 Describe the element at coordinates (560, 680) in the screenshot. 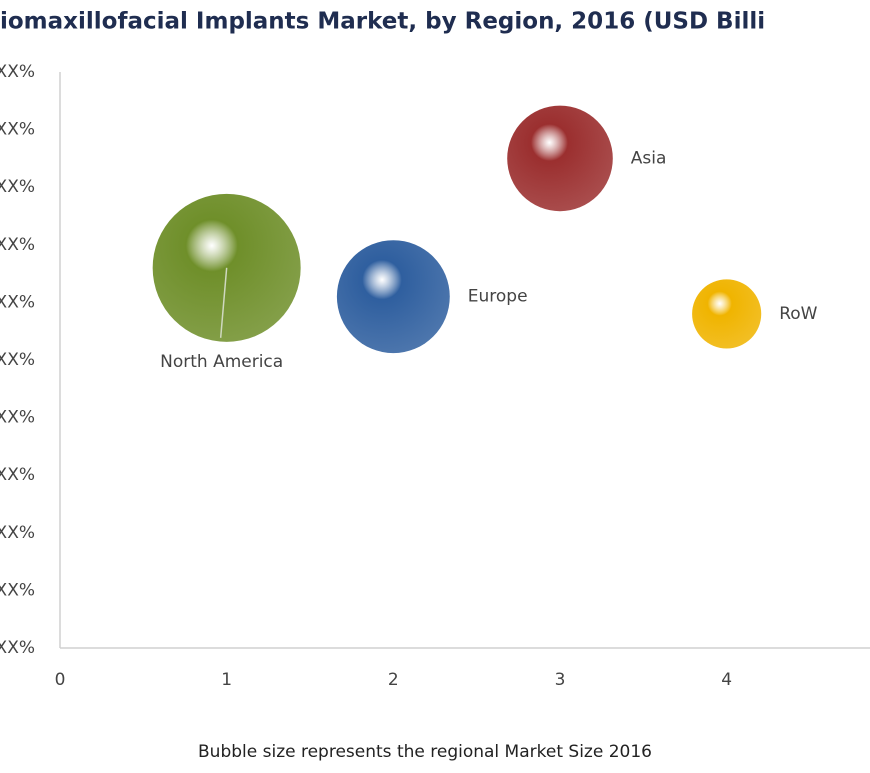

I see `x-tick-label: 3` at that location.